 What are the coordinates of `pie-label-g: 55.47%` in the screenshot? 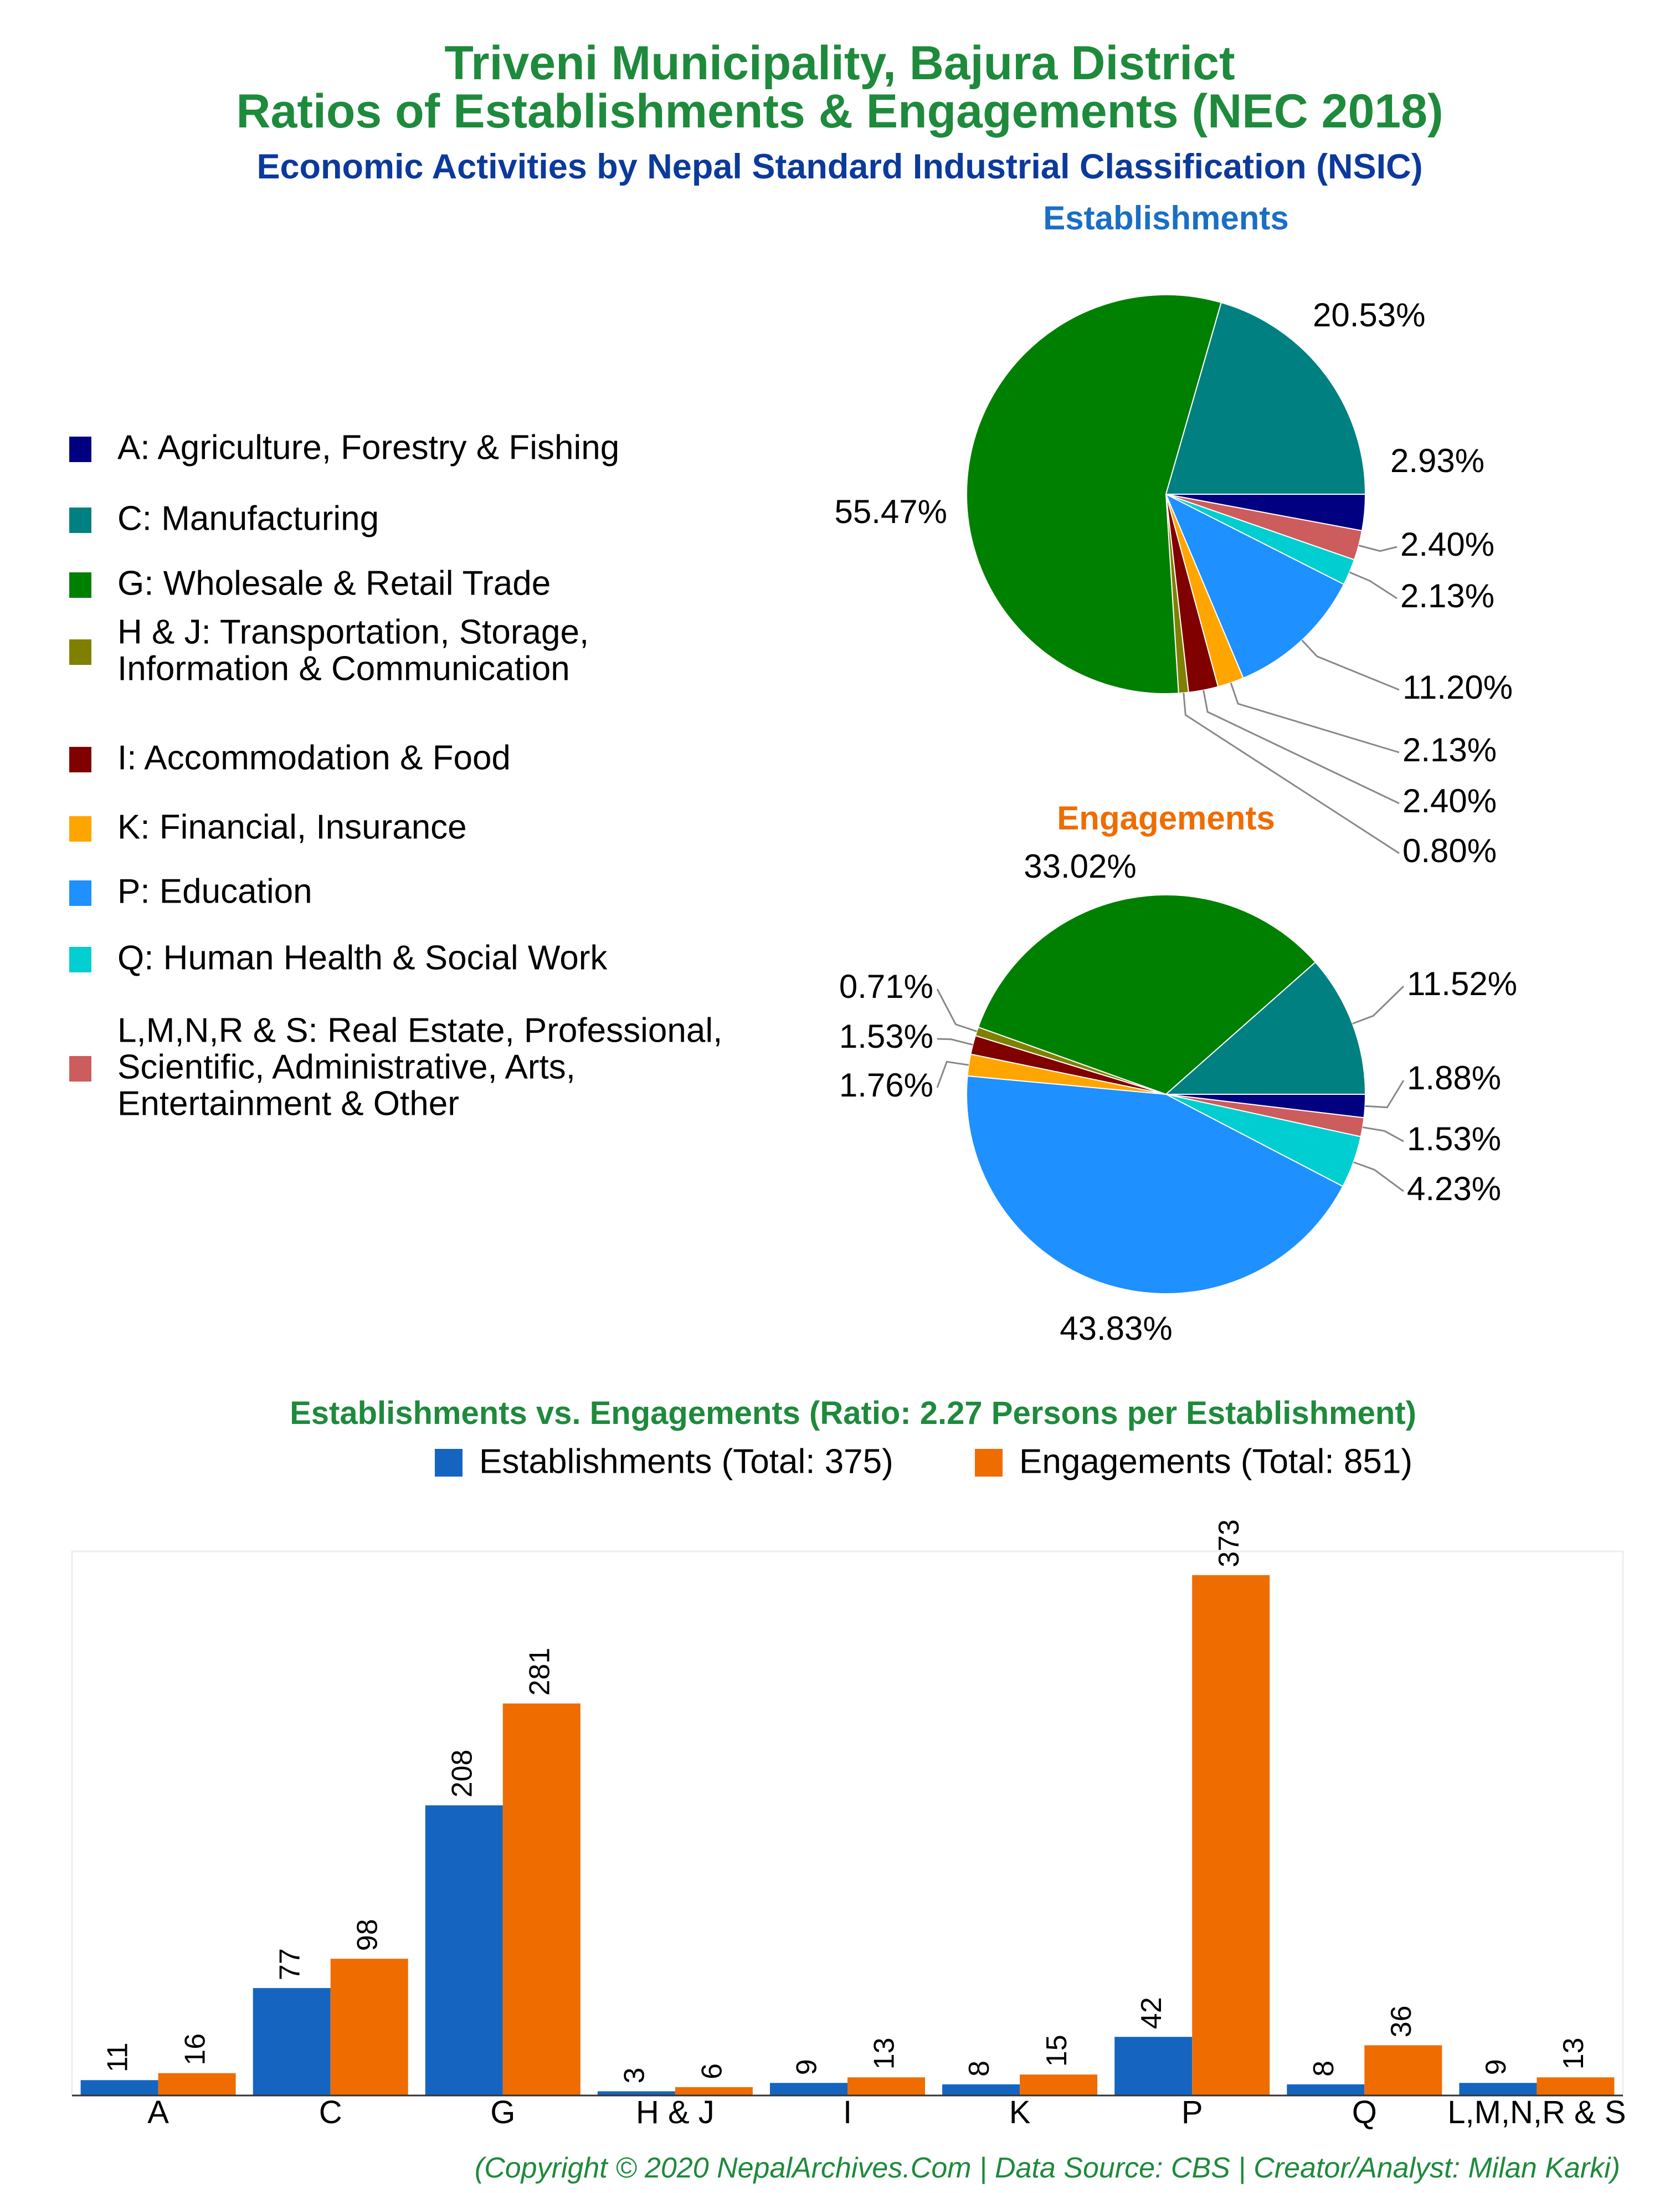 It's located at (891, 511).